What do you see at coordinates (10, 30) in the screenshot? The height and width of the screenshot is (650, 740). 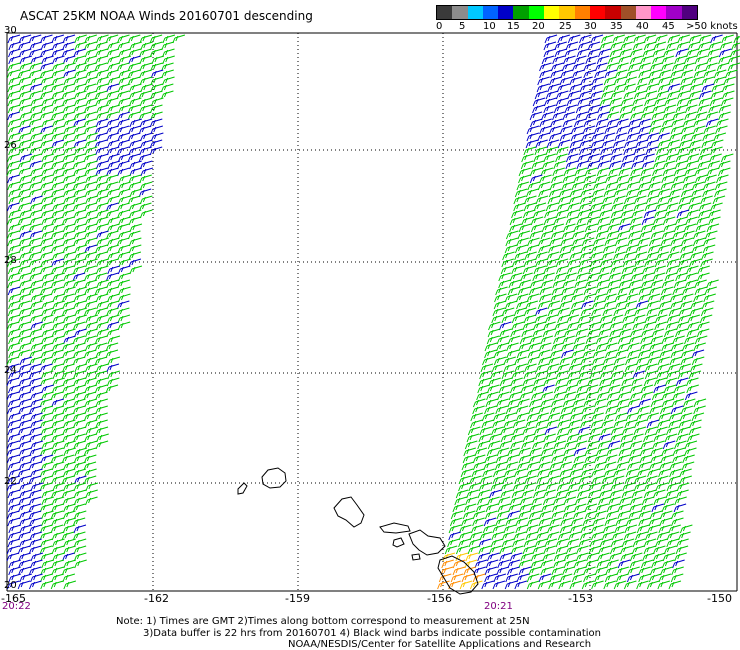 I see `lat-label: 30` at bounding box center [10, 30].